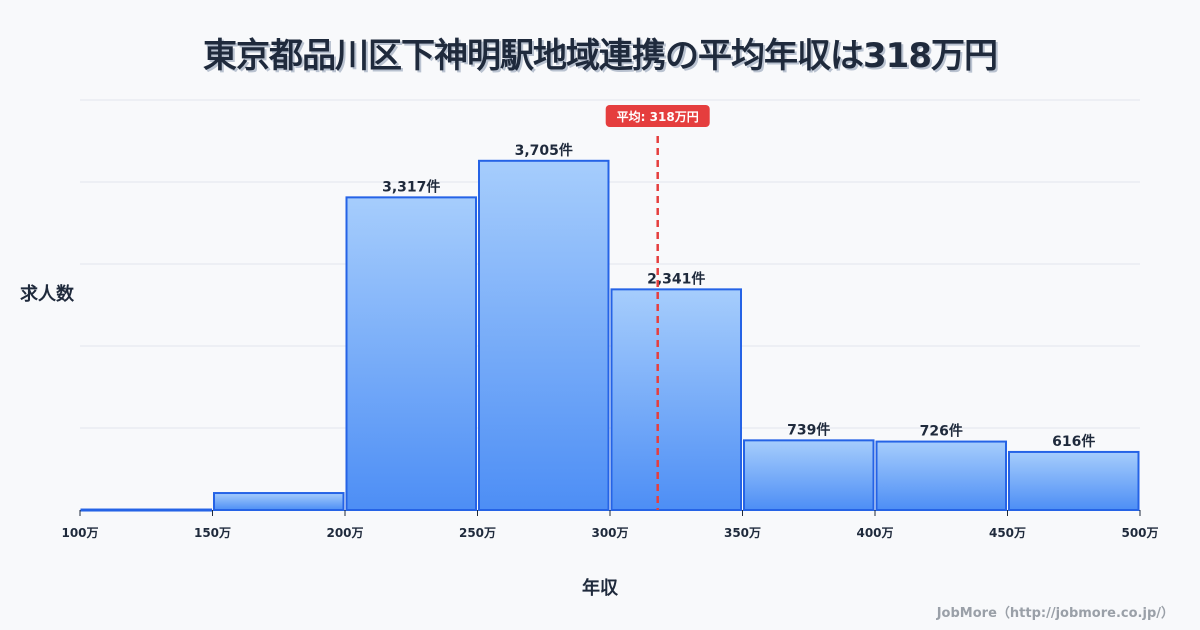 Image resolution: width=1200 pixels, height=630 pixels. I want to click on mean-badge, so click(657, 116).